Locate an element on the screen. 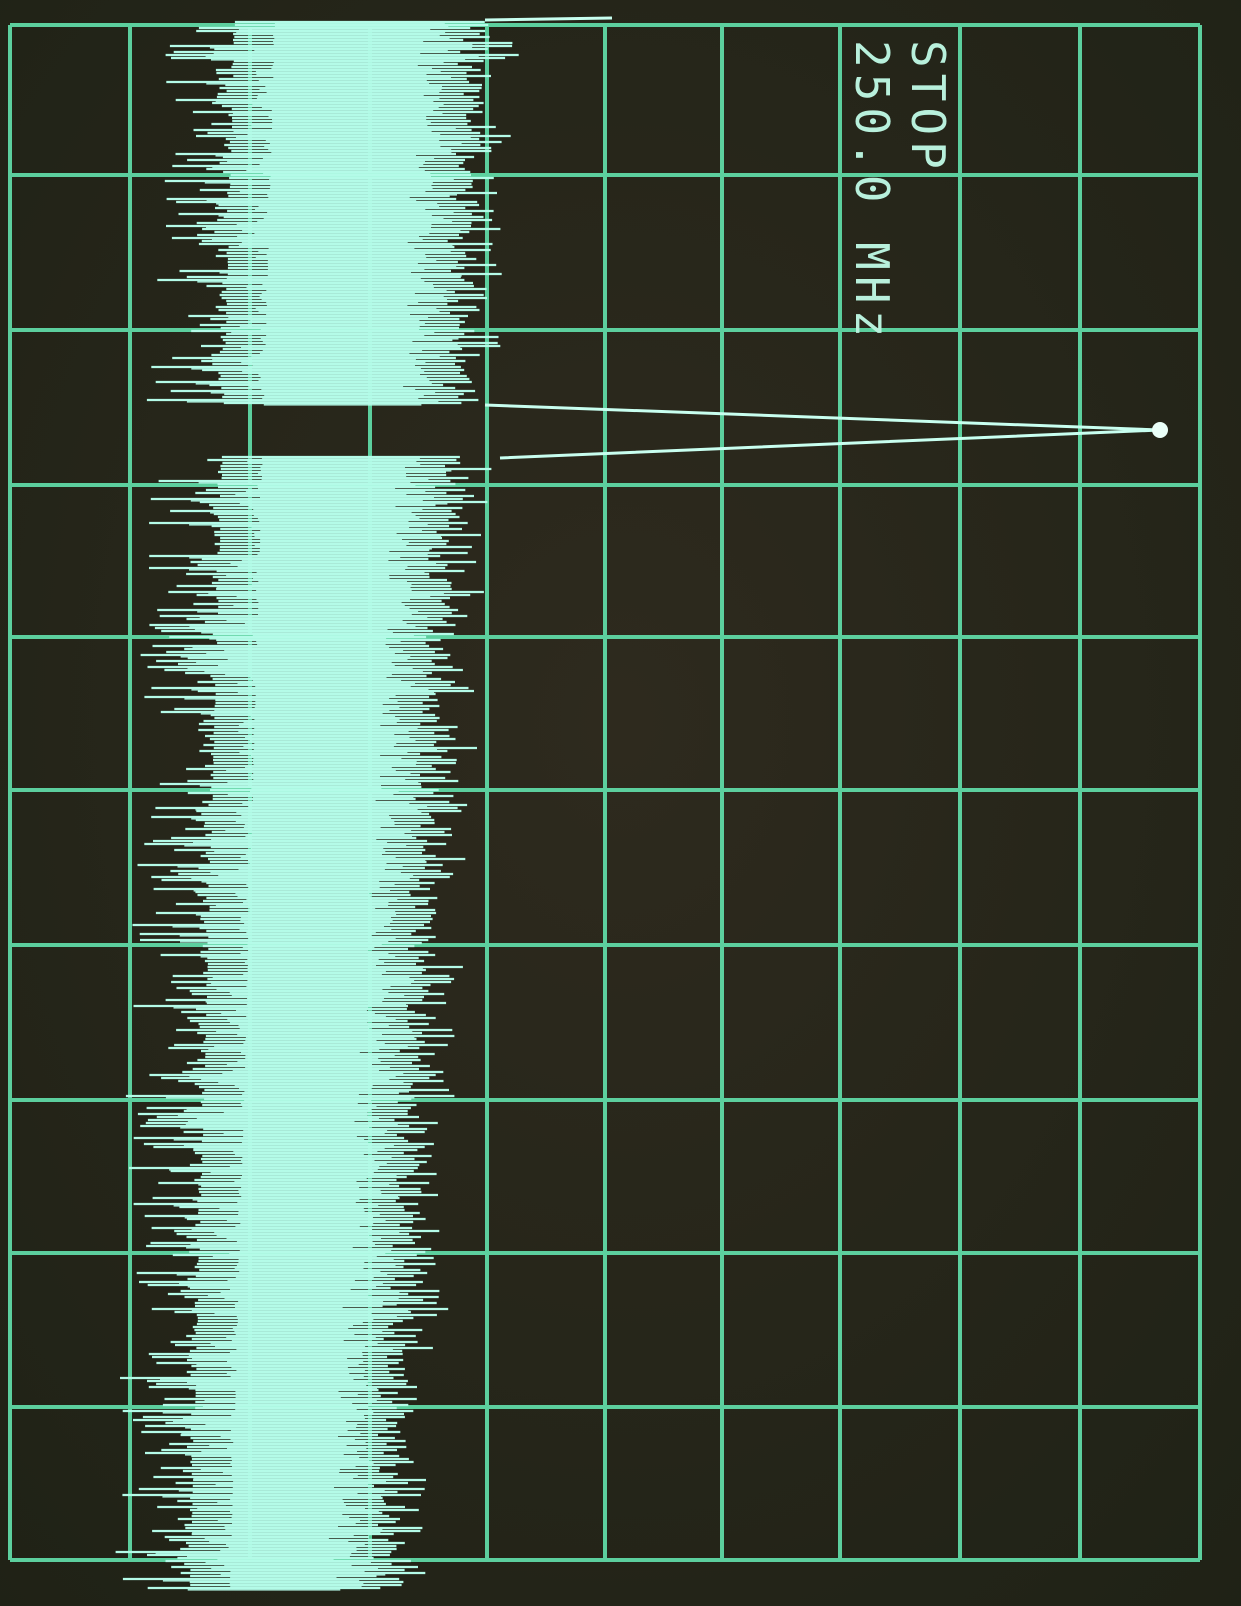 This screenshot has height=1606, width=1241. stop-frequency: 250.0 MHz is located at coordinates (872, 191).